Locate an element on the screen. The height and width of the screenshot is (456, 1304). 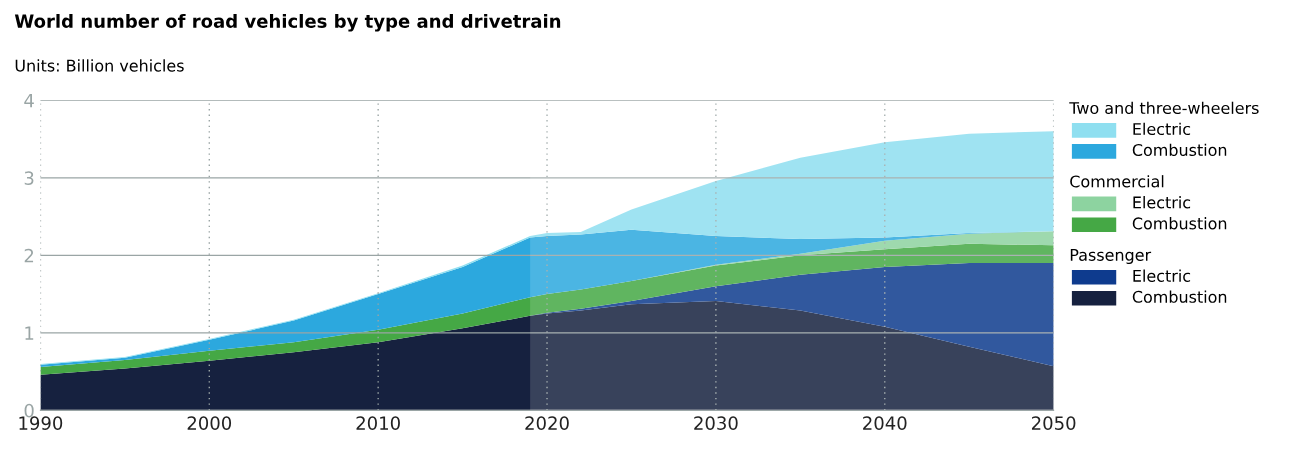
x-tick-label: 2010 is located at coordinates (378, 423).